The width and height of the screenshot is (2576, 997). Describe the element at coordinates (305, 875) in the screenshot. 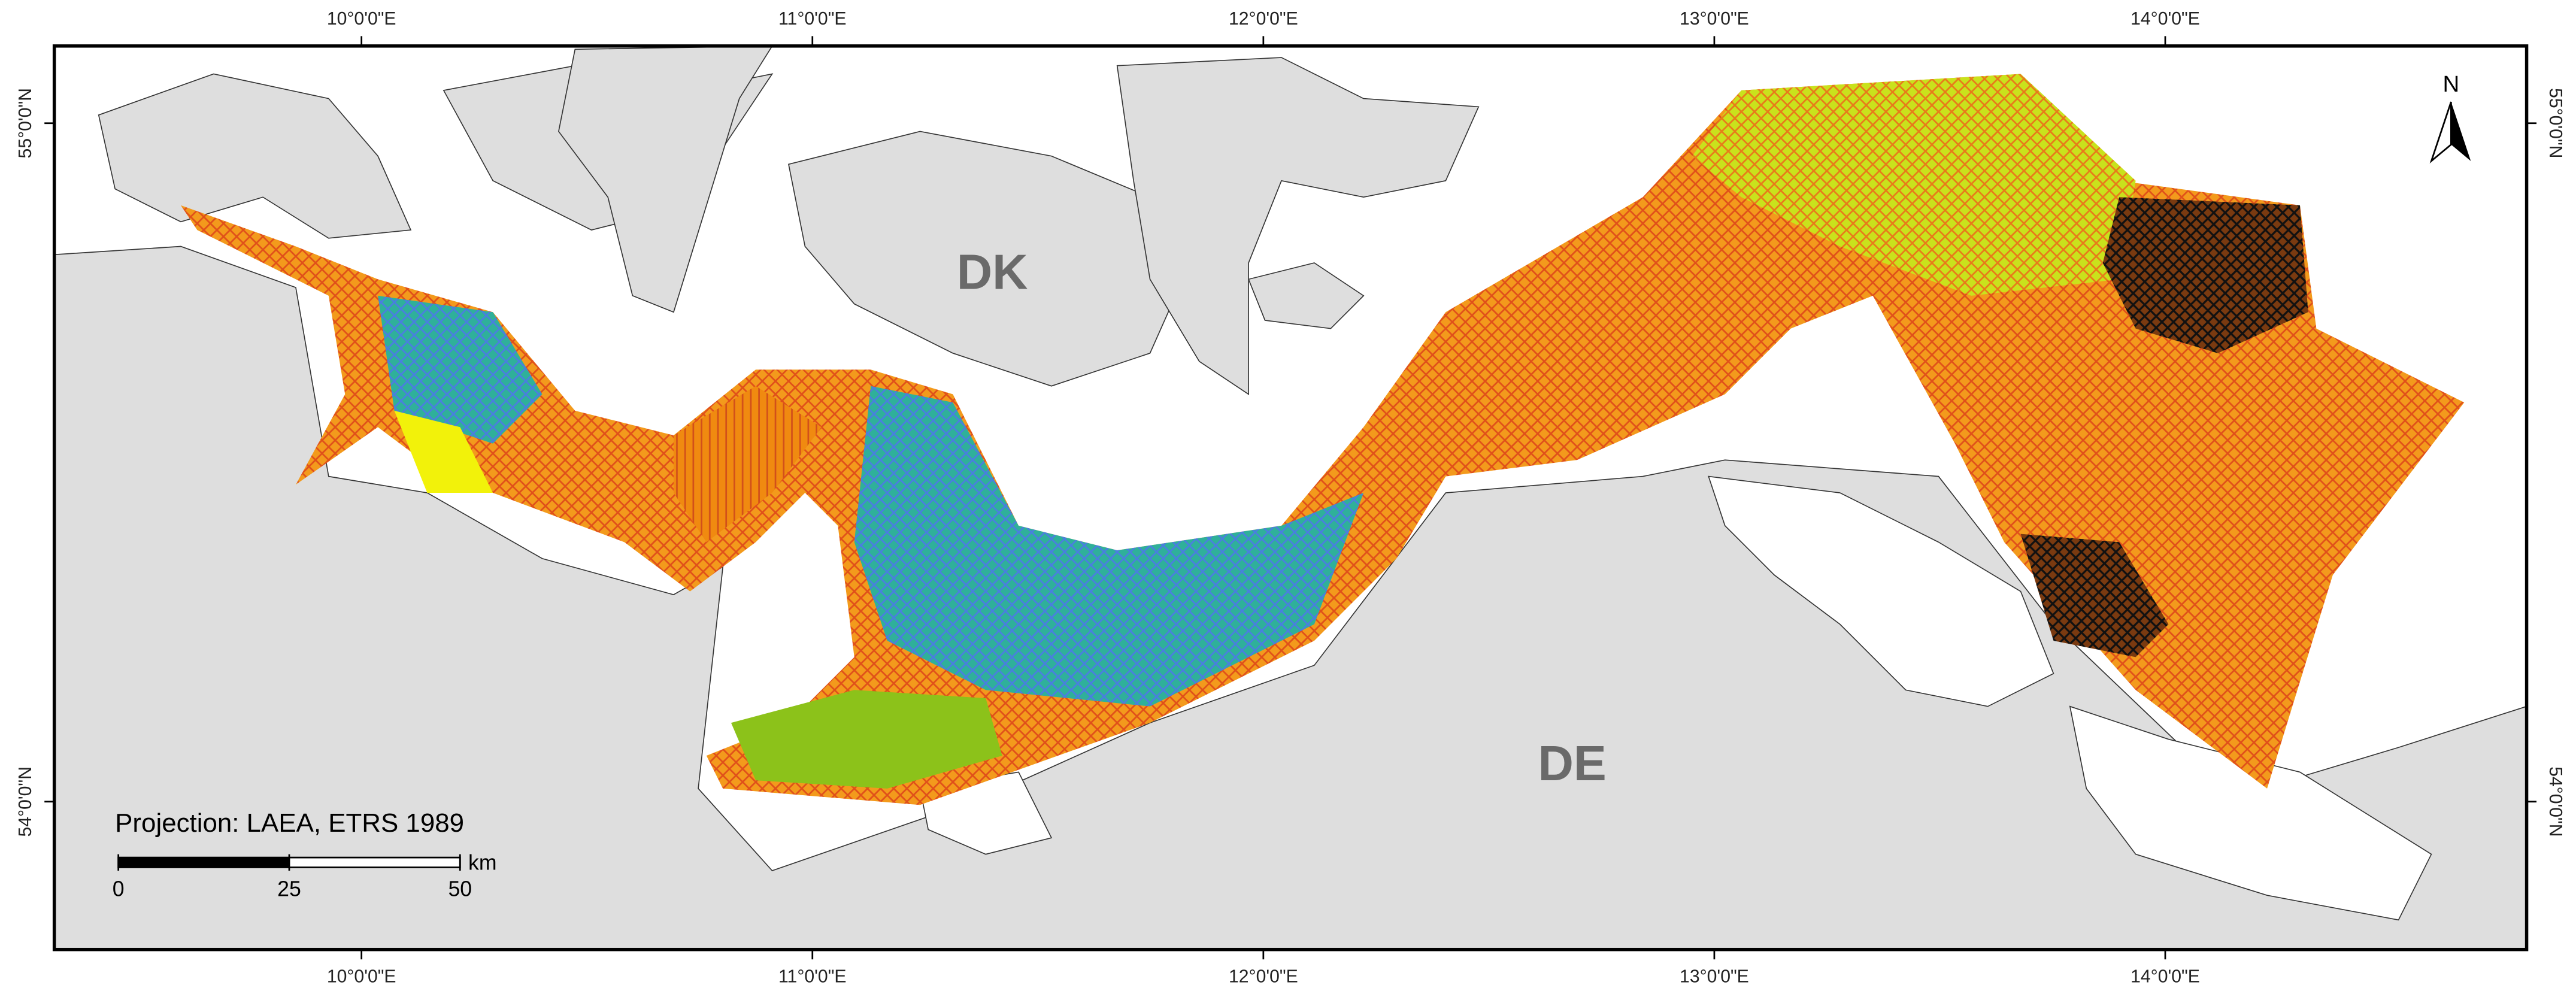

I see `scale-bar: 0 25 50 km` at that location.